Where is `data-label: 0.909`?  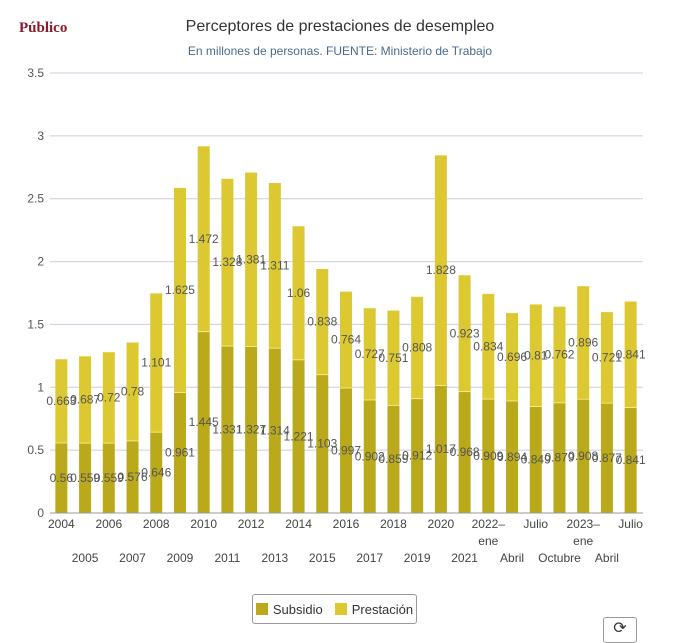 data-label: 0.909 is located at coordinates (488, 456).